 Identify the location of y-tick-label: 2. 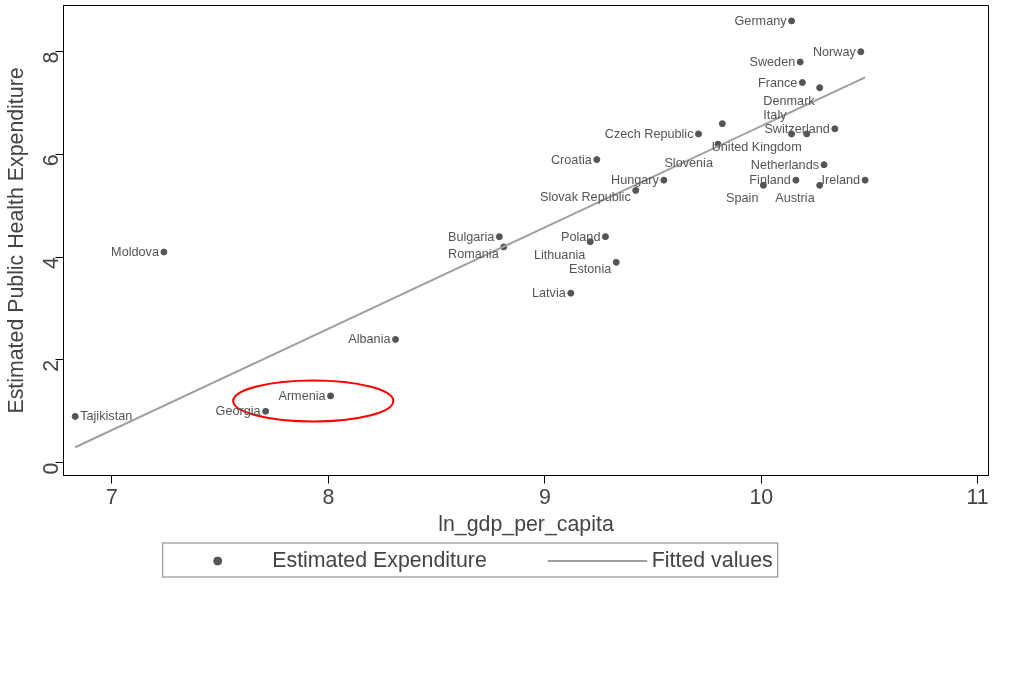
(51, 365).